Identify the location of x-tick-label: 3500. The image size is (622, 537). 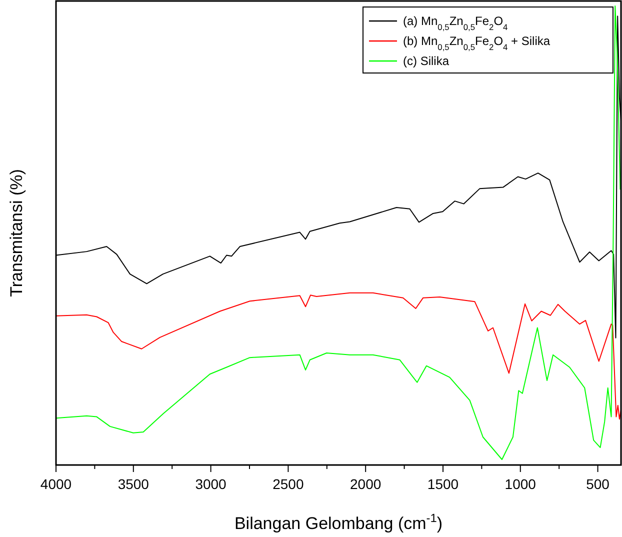
(134, 484).